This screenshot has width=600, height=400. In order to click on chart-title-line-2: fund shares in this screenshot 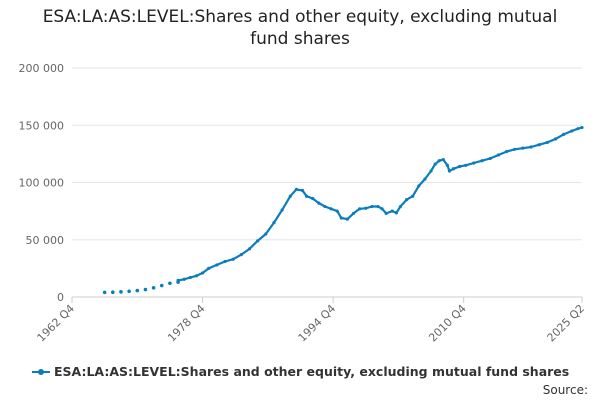, I will do `click(300, 39)`.